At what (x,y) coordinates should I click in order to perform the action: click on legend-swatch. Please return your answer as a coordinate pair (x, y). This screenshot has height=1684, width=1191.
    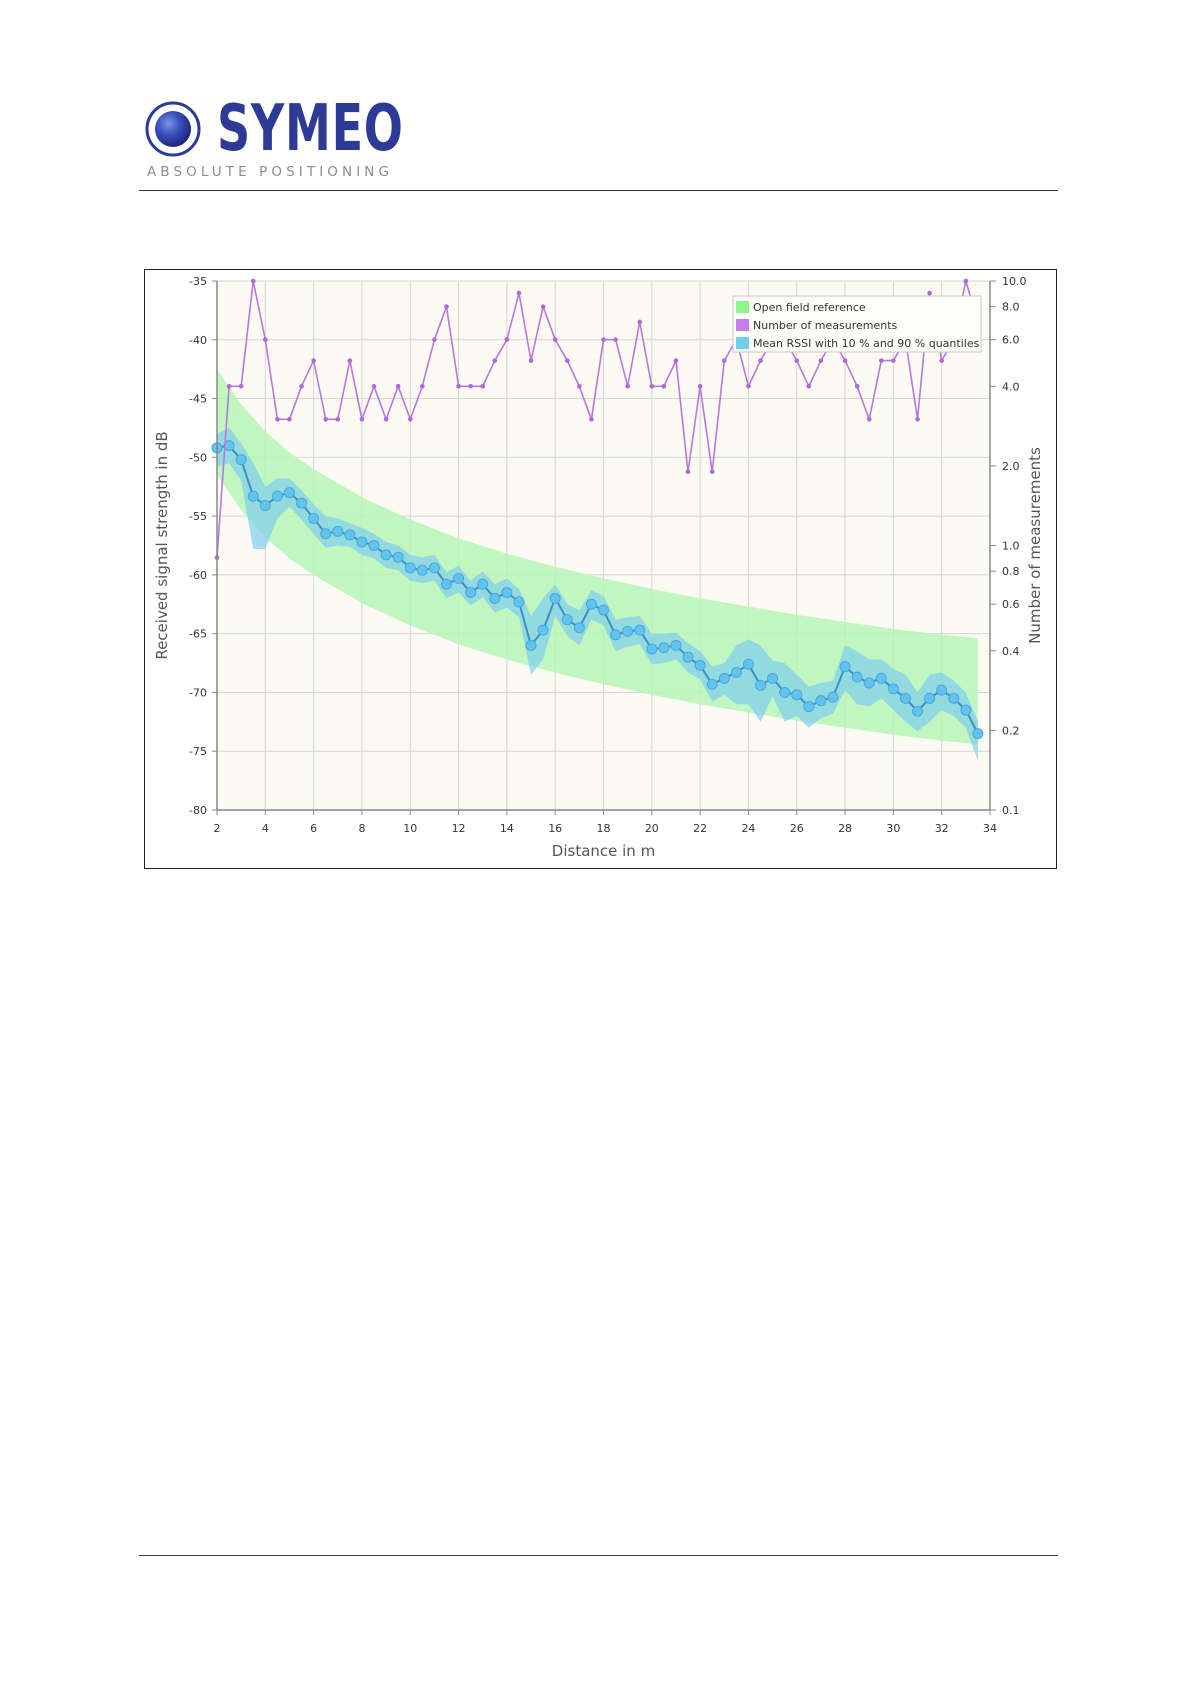
    Looking at the image, I should click on (742, 343).